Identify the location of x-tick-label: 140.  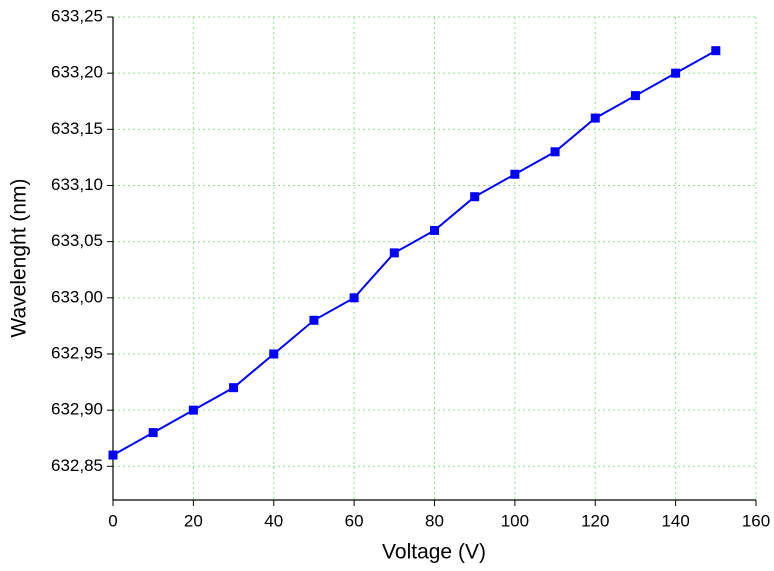
(675, 520).